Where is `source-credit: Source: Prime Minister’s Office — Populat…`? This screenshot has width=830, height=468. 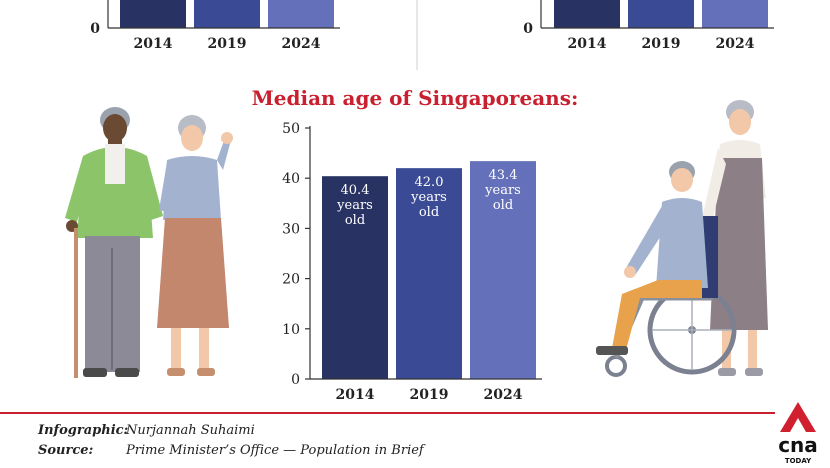 source-credit: Source: Prime Minister’s Office — Populat… is located at coordinates (231, 451).